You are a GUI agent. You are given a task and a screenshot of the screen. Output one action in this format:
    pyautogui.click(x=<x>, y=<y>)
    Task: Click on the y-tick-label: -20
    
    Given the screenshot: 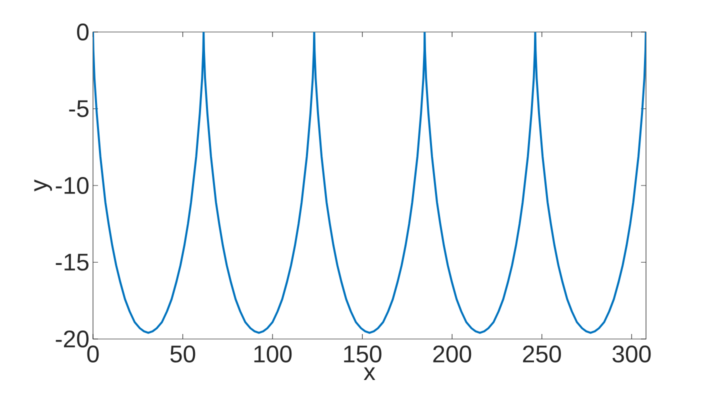 What is the action you would take?
    pyautogui.click(x=72, y=339)
    